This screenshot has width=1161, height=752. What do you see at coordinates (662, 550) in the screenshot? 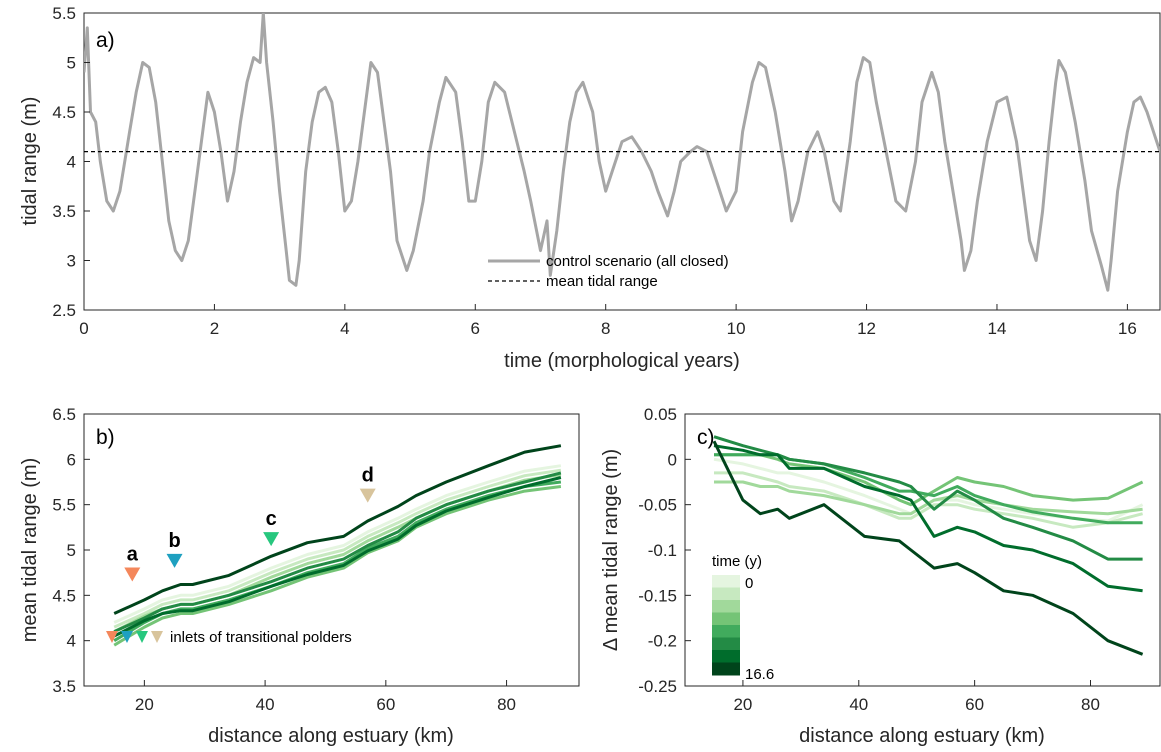
I see `c-ytick-label: -0.1` at bounding box center [662, 550].